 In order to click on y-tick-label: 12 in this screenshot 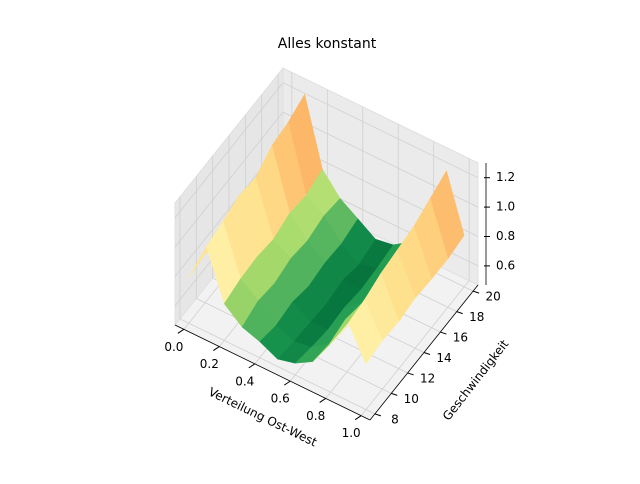, I will do `click(427, 378)`.